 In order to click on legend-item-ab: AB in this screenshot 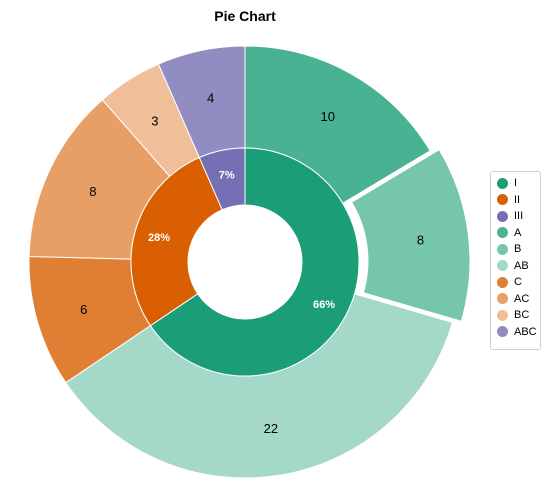, I will do `click(518, 266)`.